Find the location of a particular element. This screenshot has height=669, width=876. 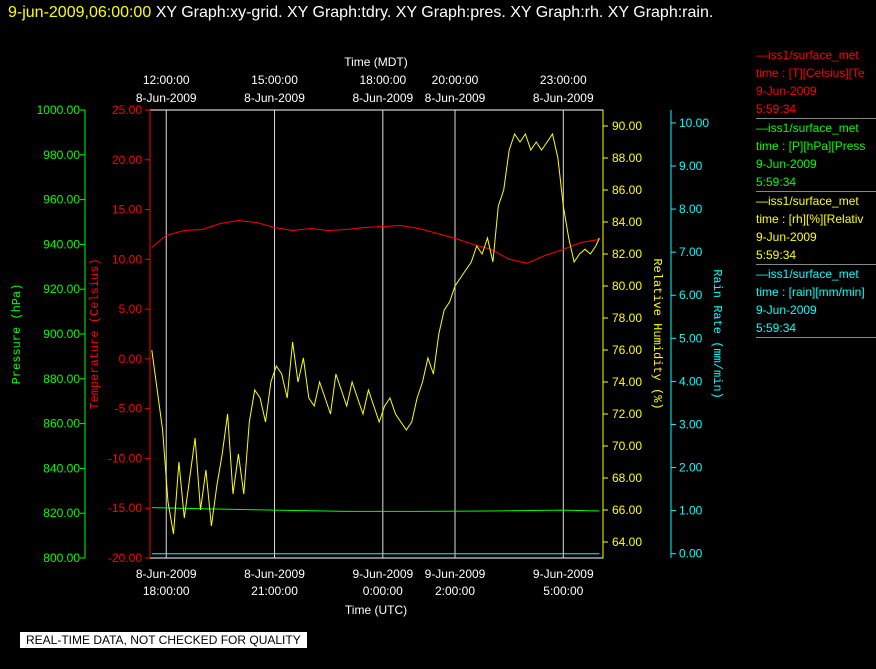

pressure-tick-label-6: 880.00 is located at coordinates (61, 379).